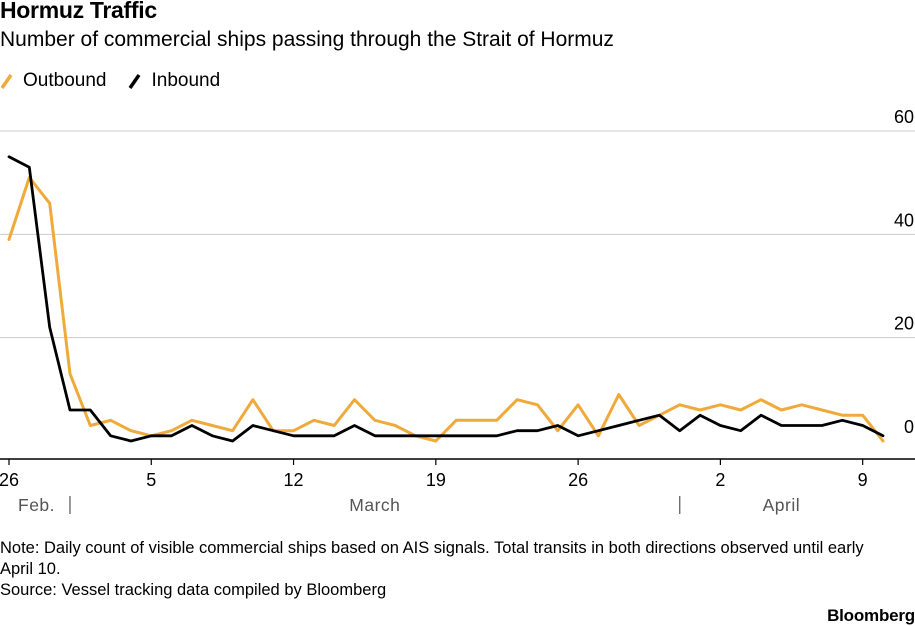 Image resolution: width=915 pixels, height=626 pixels. Describe the element at coordinates (374, 505) in the screenshot. I see `month-label-march: March` at that location.